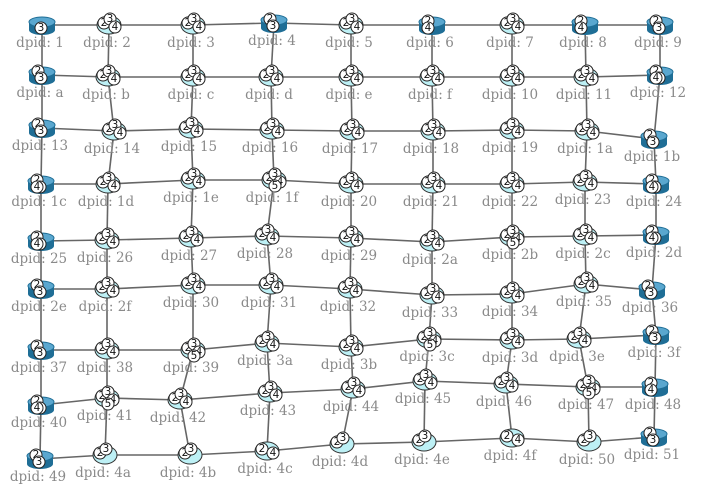  I want to click on switch-10: 2 34 dpid: 10, so click(510, 83).